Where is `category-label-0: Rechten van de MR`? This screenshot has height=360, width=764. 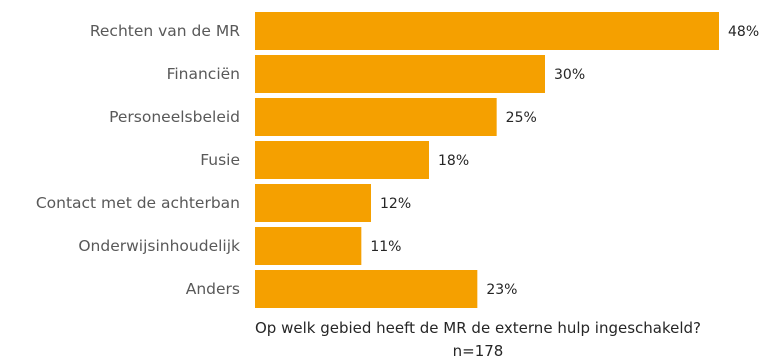 category-label-0: Rechten van de MR is located at coordinates (165, 31).